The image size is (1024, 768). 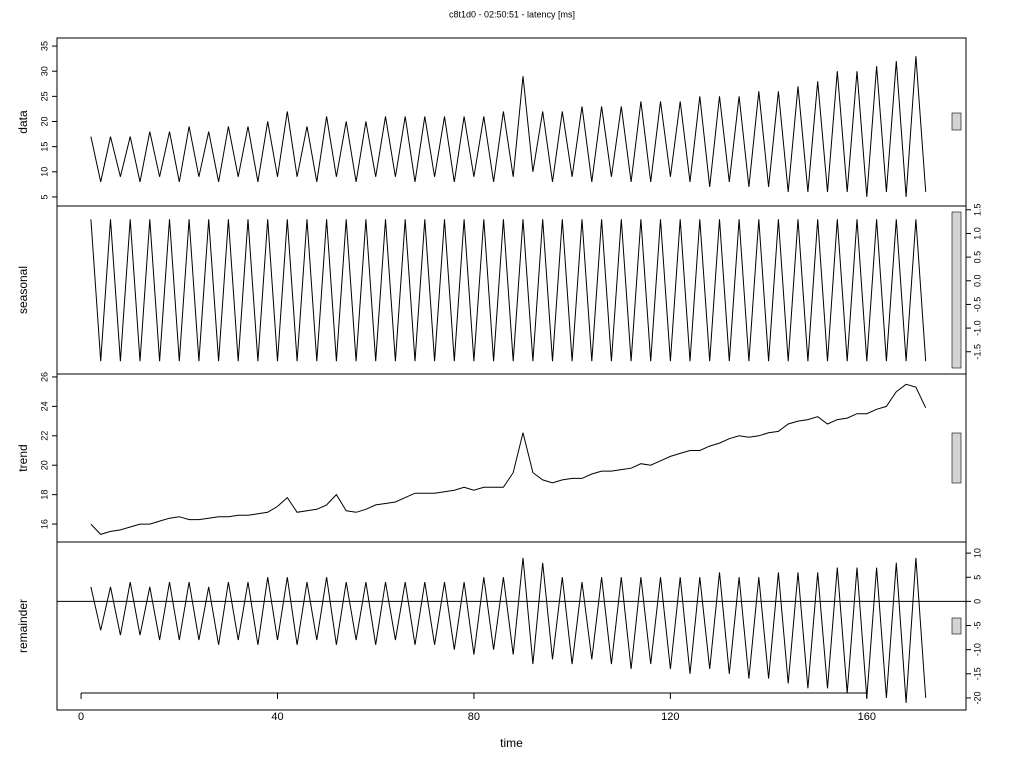 What do you see at coordinates (670, 717) in the screenshot?
I see `x-tick-label: 120` at bounding box center [670, 717].